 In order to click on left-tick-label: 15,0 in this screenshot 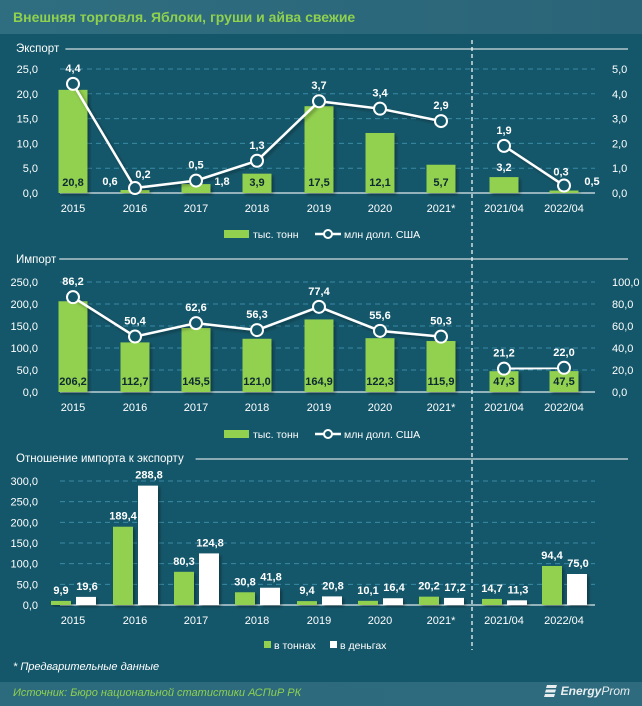, I will do `click(27, 120)`.